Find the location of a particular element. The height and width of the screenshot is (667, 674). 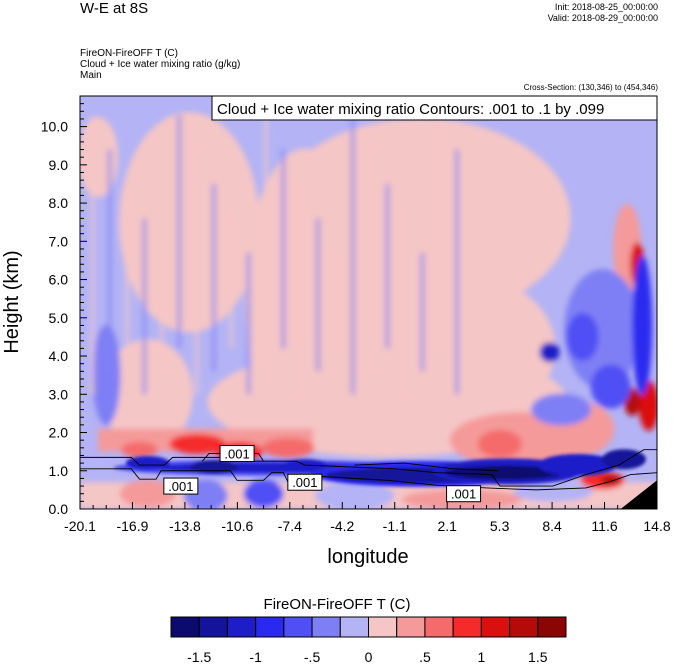

colorbar-tick-label: 1 is located at coordinates (481, 657).